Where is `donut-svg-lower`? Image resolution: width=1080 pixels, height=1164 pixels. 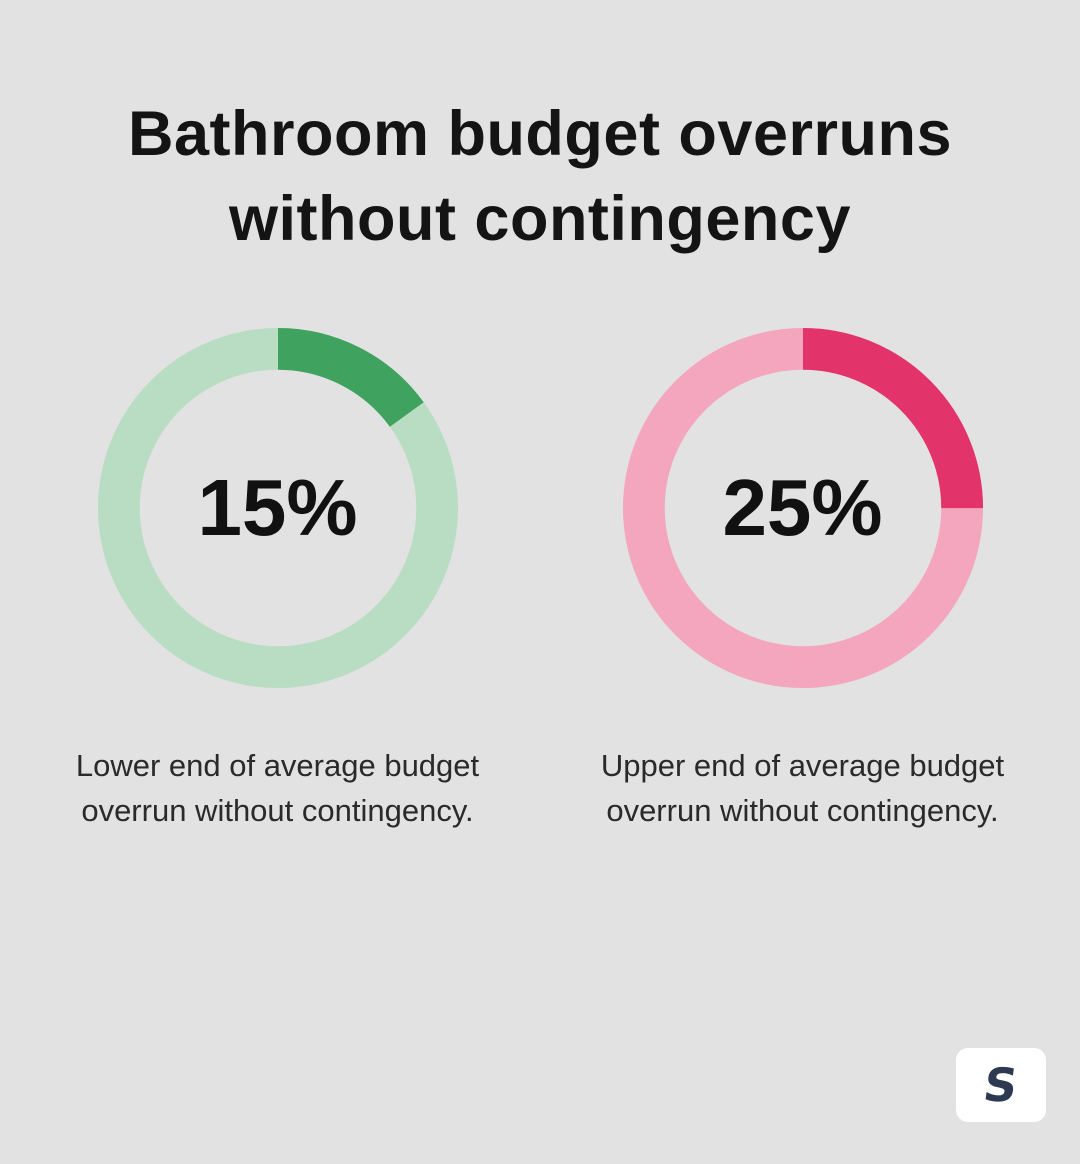
donut-svg-lower is located at coordinates (277, 508).